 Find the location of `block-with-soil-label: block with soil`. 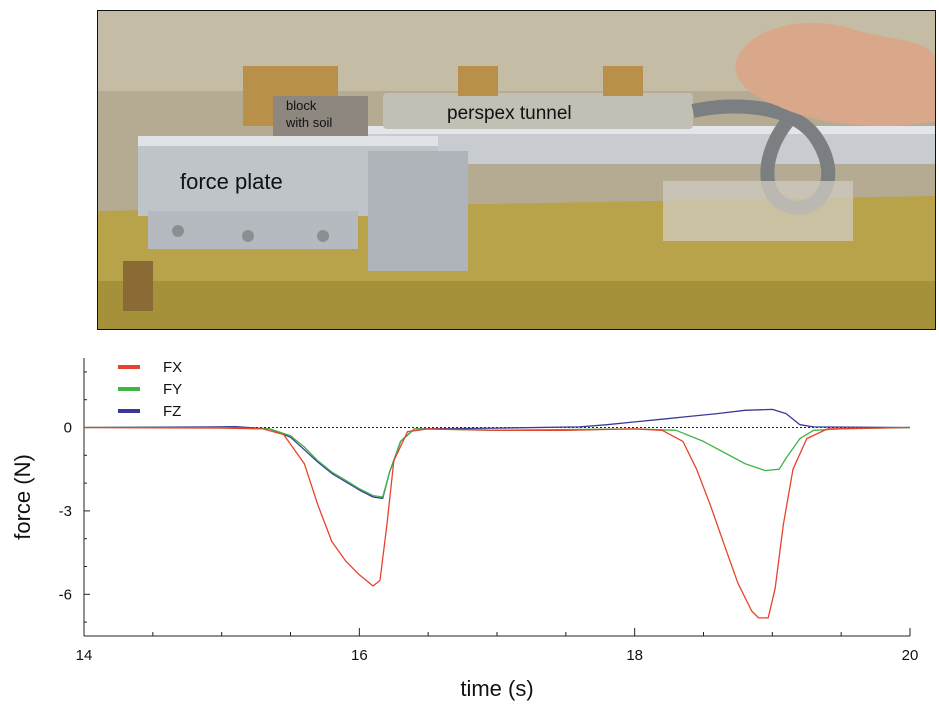

block-with-soil-label: block with soil is located at coordinates (309, 114).